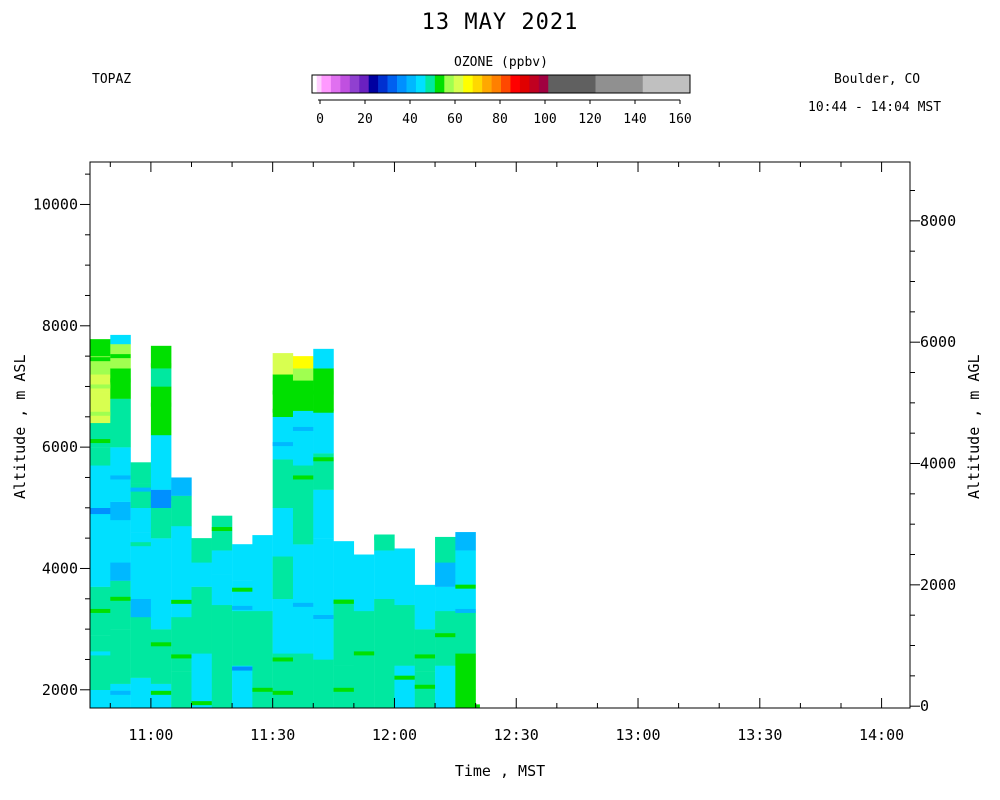  I want to click on colorbar-tick-label: 120, so click(589, 119).